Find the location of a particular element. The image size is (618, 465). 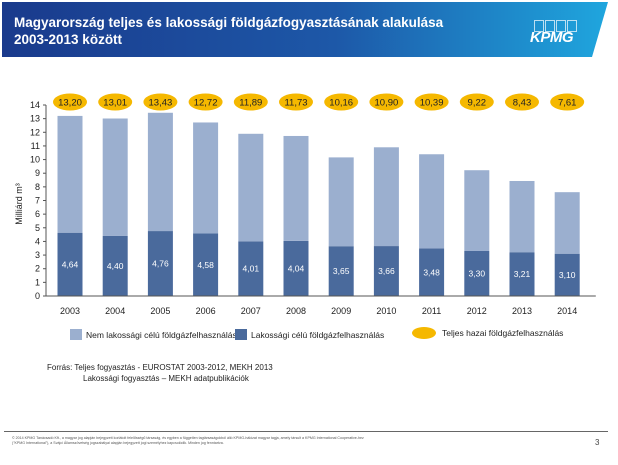

bar-non-residential-2007 is located at coordinates (251, 187).